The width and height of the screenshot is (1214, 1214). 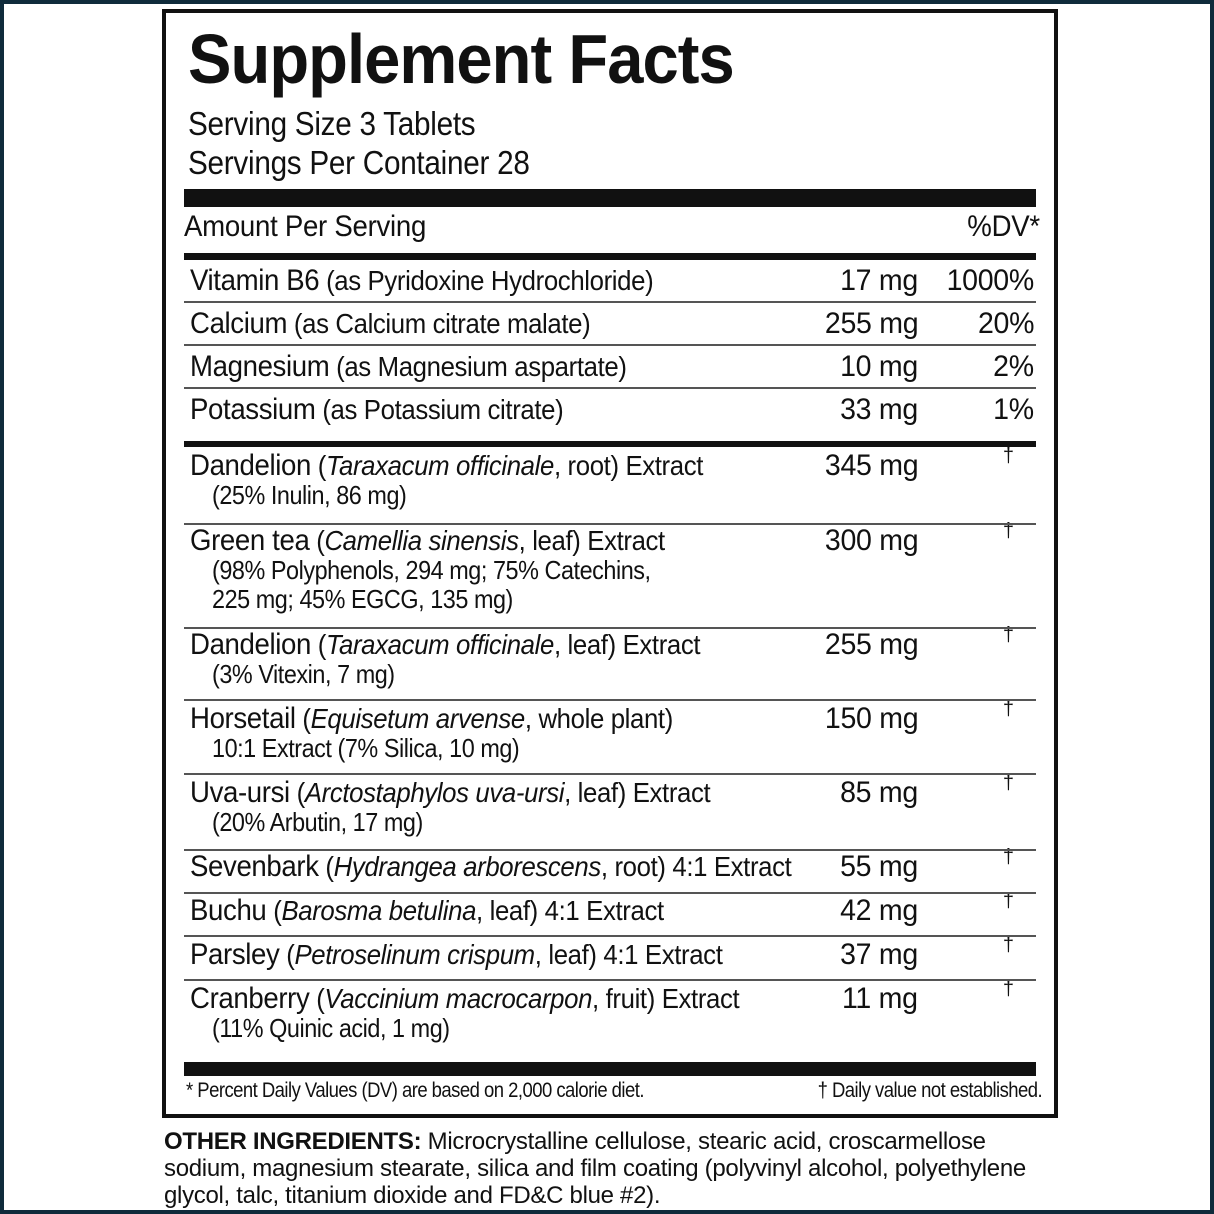 What do you see at coordinates (250, 998) in the screenshot?
I see `nutrient-label: Cranberry` at bounding box center [250, 998].